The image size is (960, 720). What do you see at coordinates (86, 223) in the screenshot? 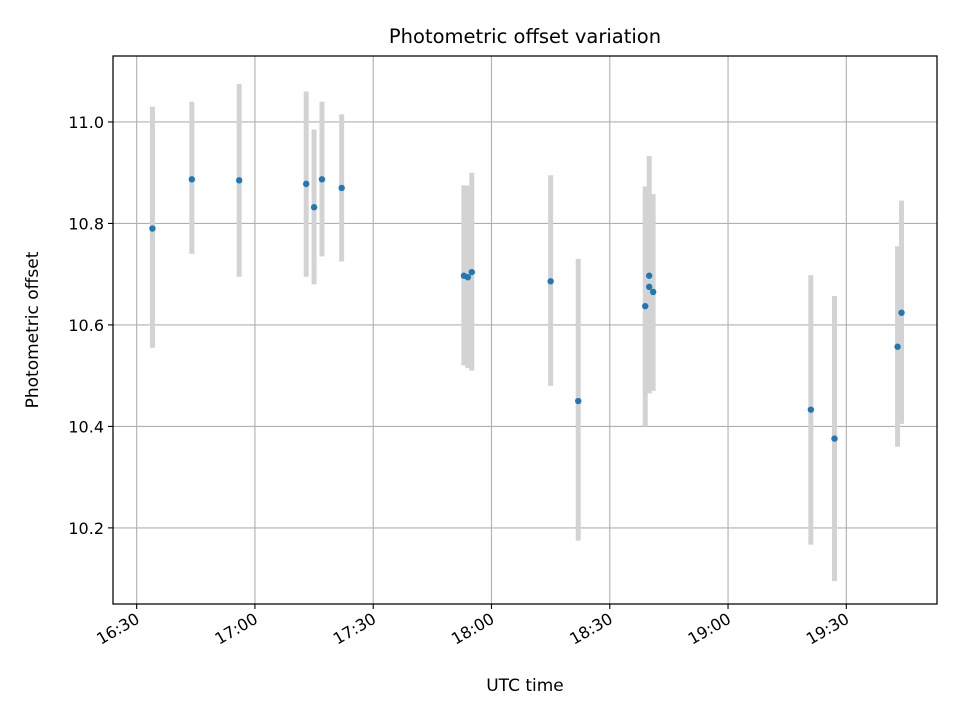
I see `y-tick-label: 10.8` at bounding box center [86, 223].